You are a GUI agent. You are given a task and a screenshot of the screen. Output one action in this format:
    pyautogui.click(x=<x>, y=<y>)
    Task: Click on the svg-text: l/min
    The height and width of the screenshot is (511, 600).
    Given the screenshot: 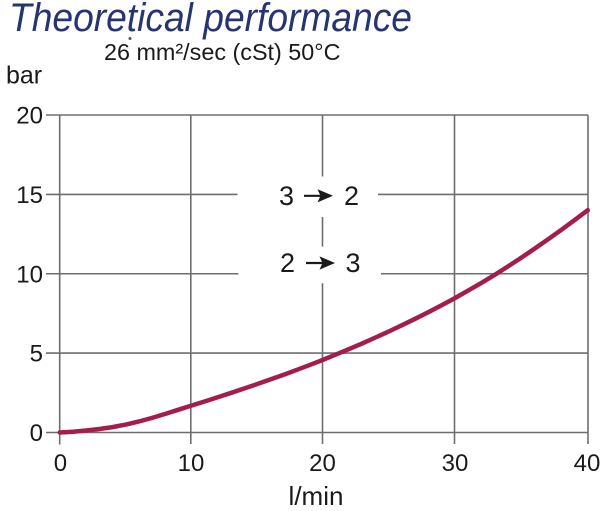 What is the action you would take?
    pyautogui.click(x=316, y=493)
    